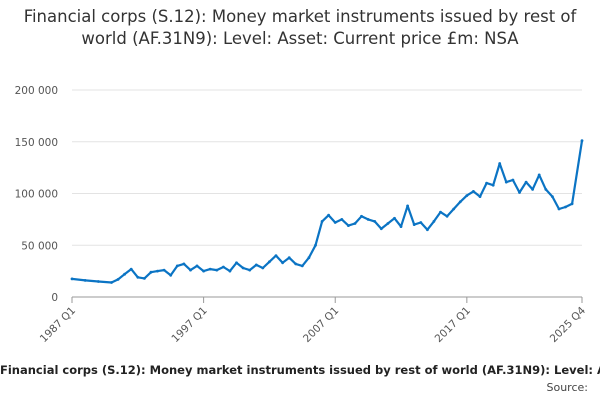 The width and height of the screenshot is (600, 400). I want to click on x-tick-label: 1997 Q1, so click(189, 325).